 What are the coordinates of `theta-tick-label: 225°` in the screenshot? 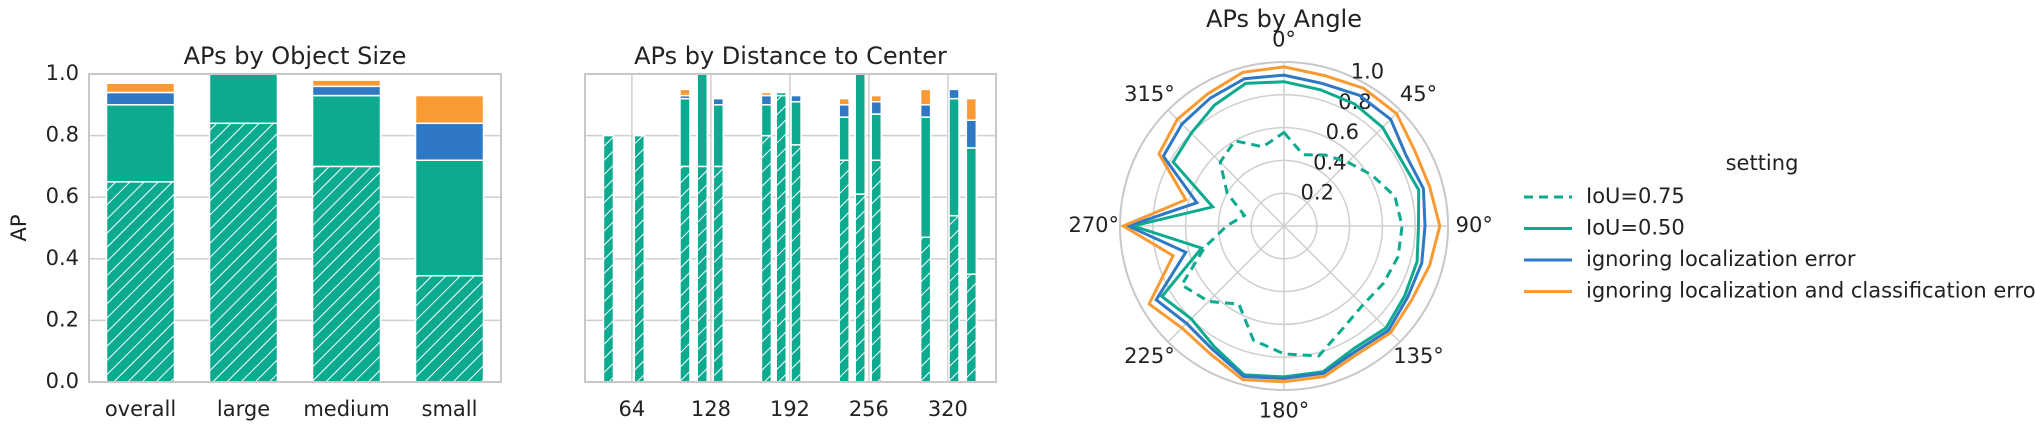 It's located at (1149, 356).